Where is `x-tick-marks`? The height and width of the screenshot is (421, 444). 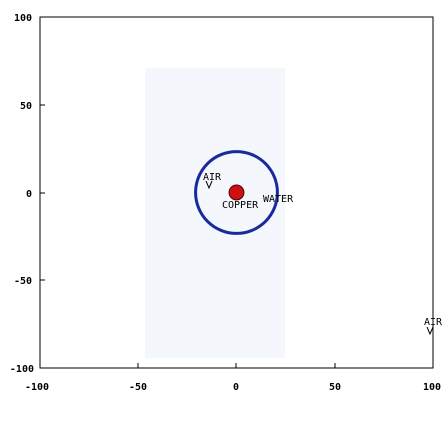
x-tick-marks is located at coordinates (236, 365).